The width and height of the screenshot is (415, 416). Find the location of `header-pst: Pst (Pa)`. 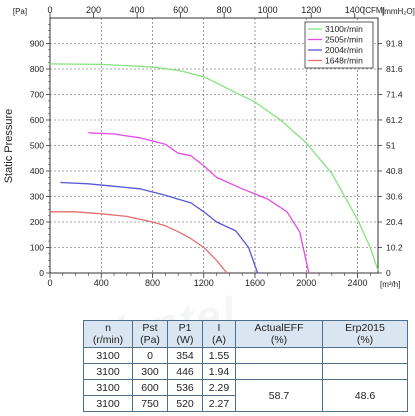

header-pst: Pst (Pa) is located at coordinates (150, 334).